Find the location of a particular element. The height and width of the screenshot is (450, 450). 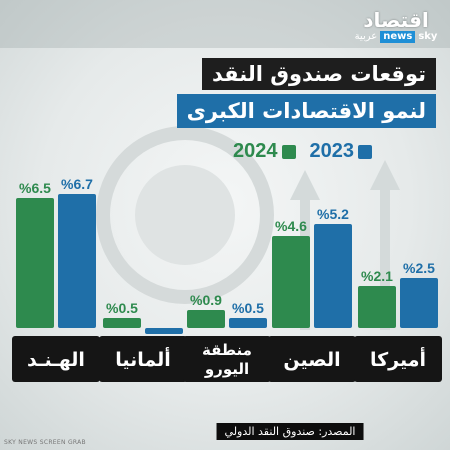

logo-main-text: اقتصاد is located at coordinates (396, 20).